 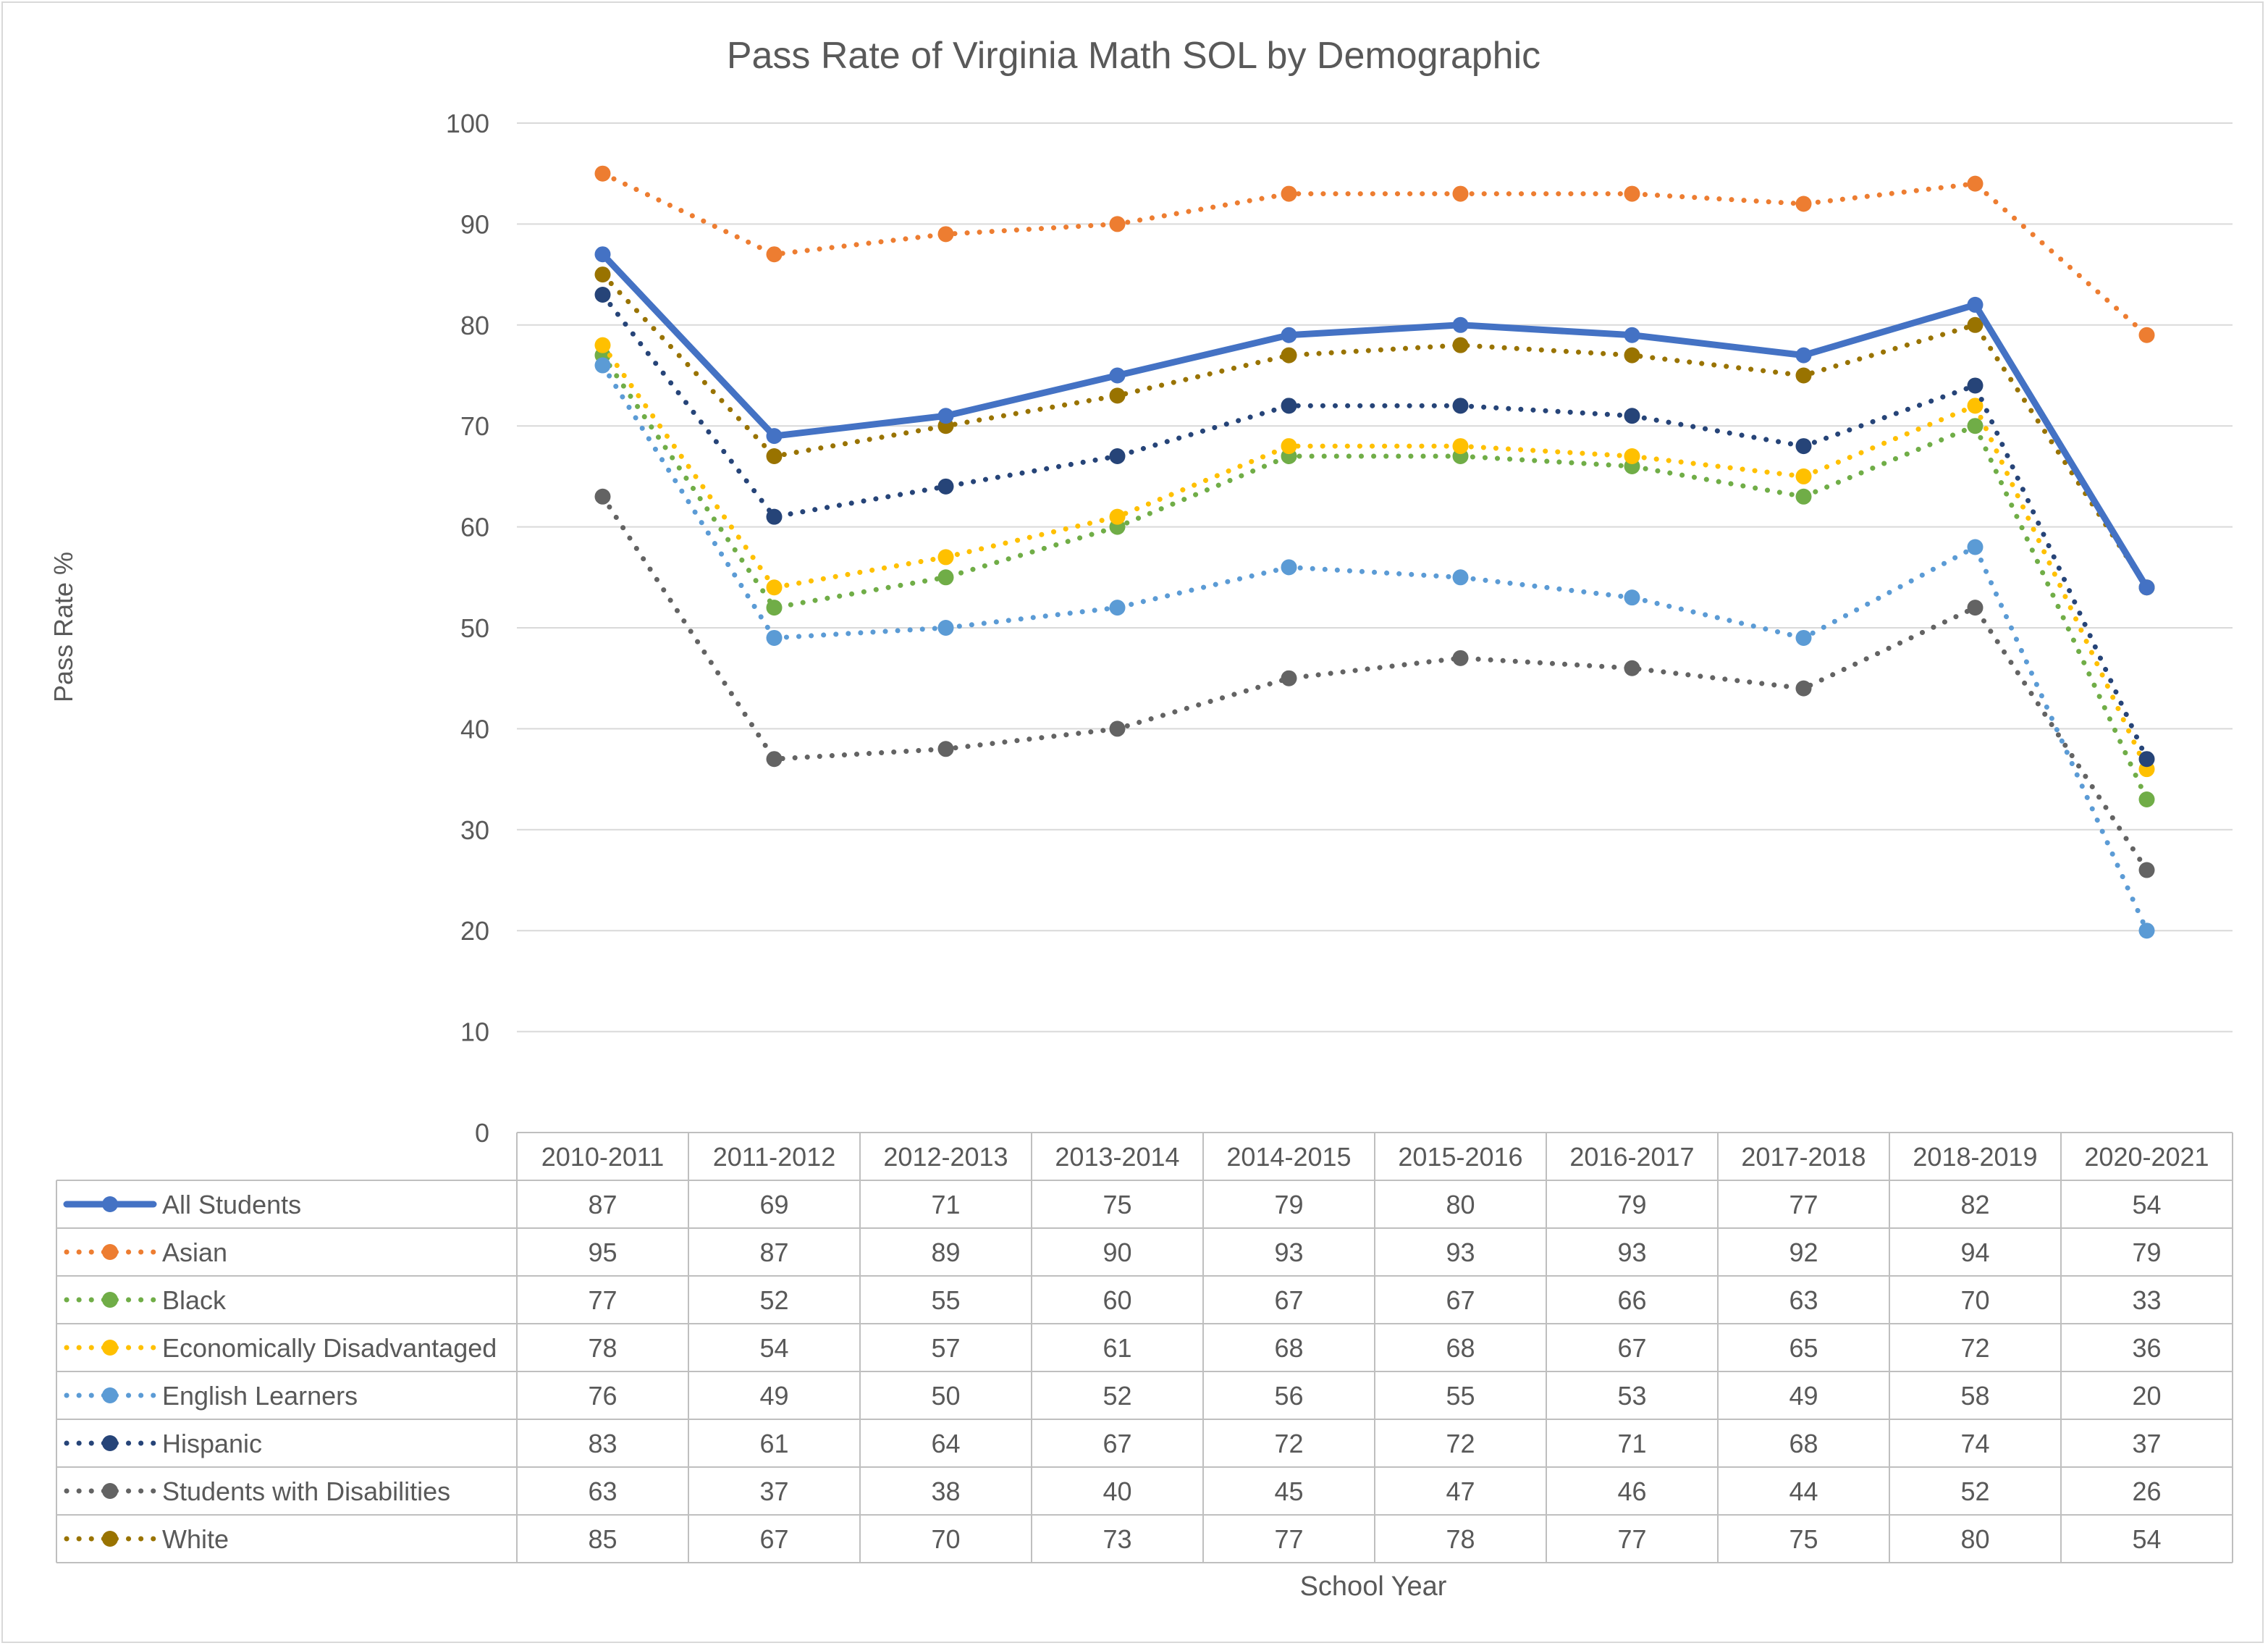 I want to click on table-row: English Learners 76 49 50 52 56 55 53 49 58 20, so click(x=1113, y=1396).